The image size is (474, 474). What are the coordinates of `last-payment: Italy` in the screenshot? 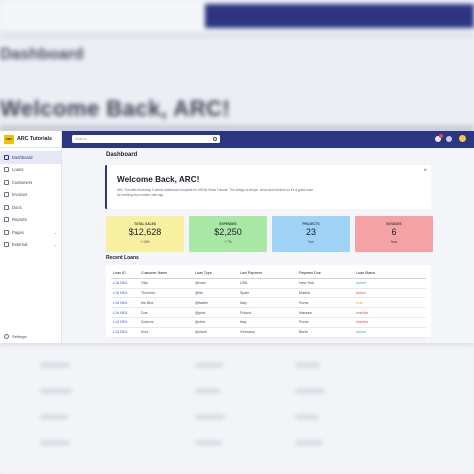 It's located at (243, 322).